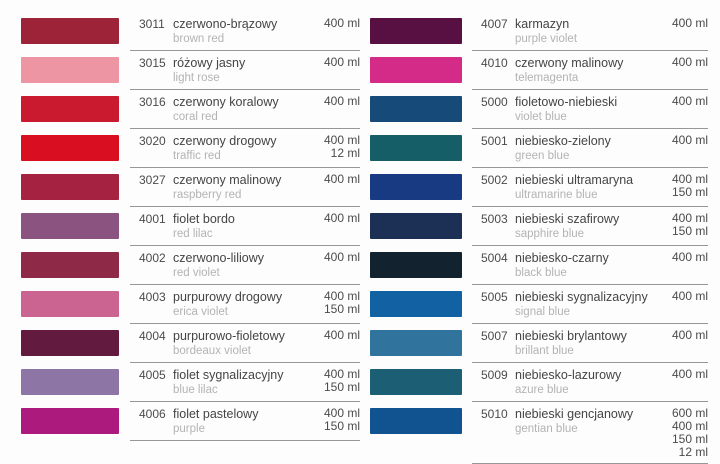  Describe the element at coordinates (248, 148) in the screenshot. I see `color-names: czerwony drogowy traffic red` at that location.